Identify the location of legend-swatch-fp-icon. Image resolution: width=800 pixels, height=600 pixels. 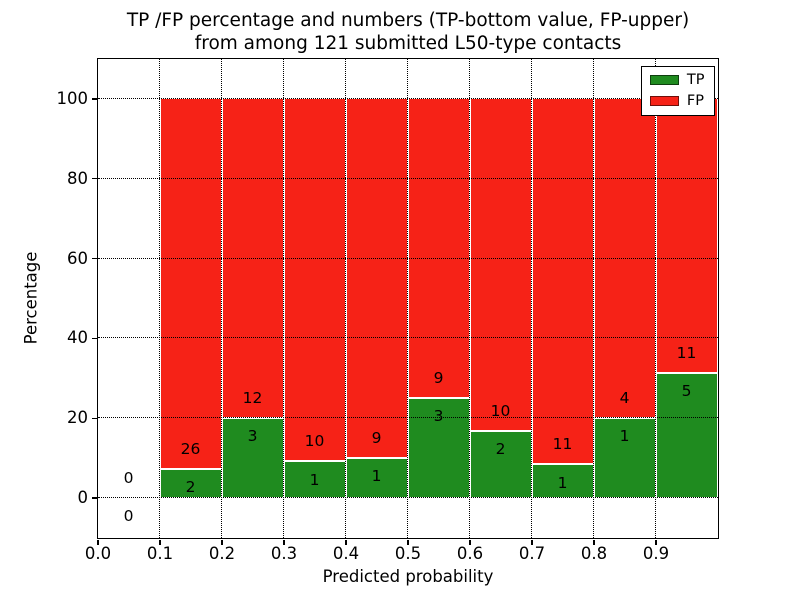
(664, 101).